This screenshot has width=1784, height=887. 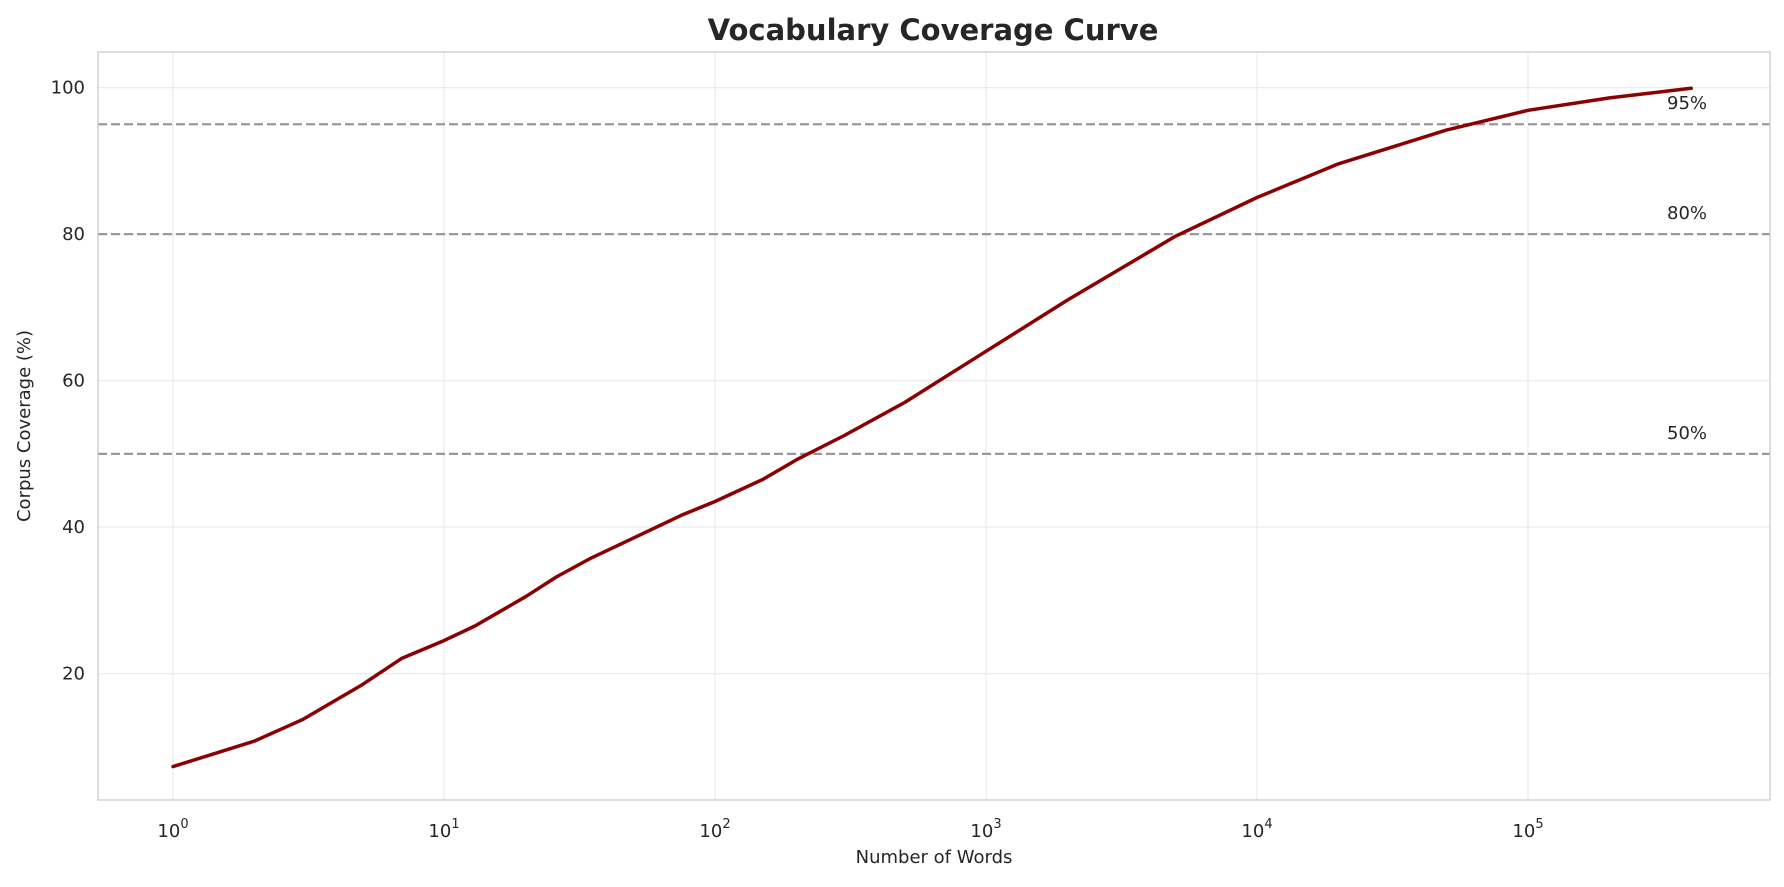 I want to click on y-tick-label: 100, so click(x=68, y=88).